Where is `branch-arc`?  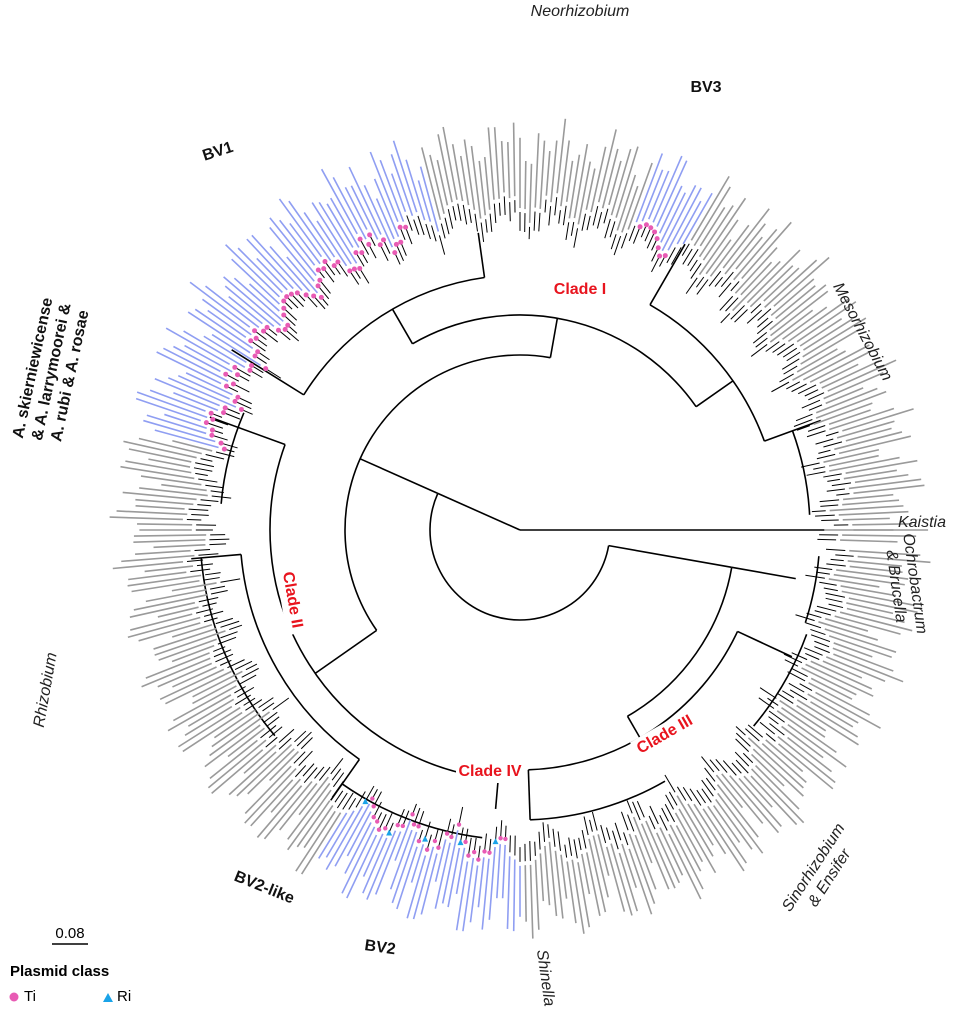
branch-arc is located at coordinates (633, 701).